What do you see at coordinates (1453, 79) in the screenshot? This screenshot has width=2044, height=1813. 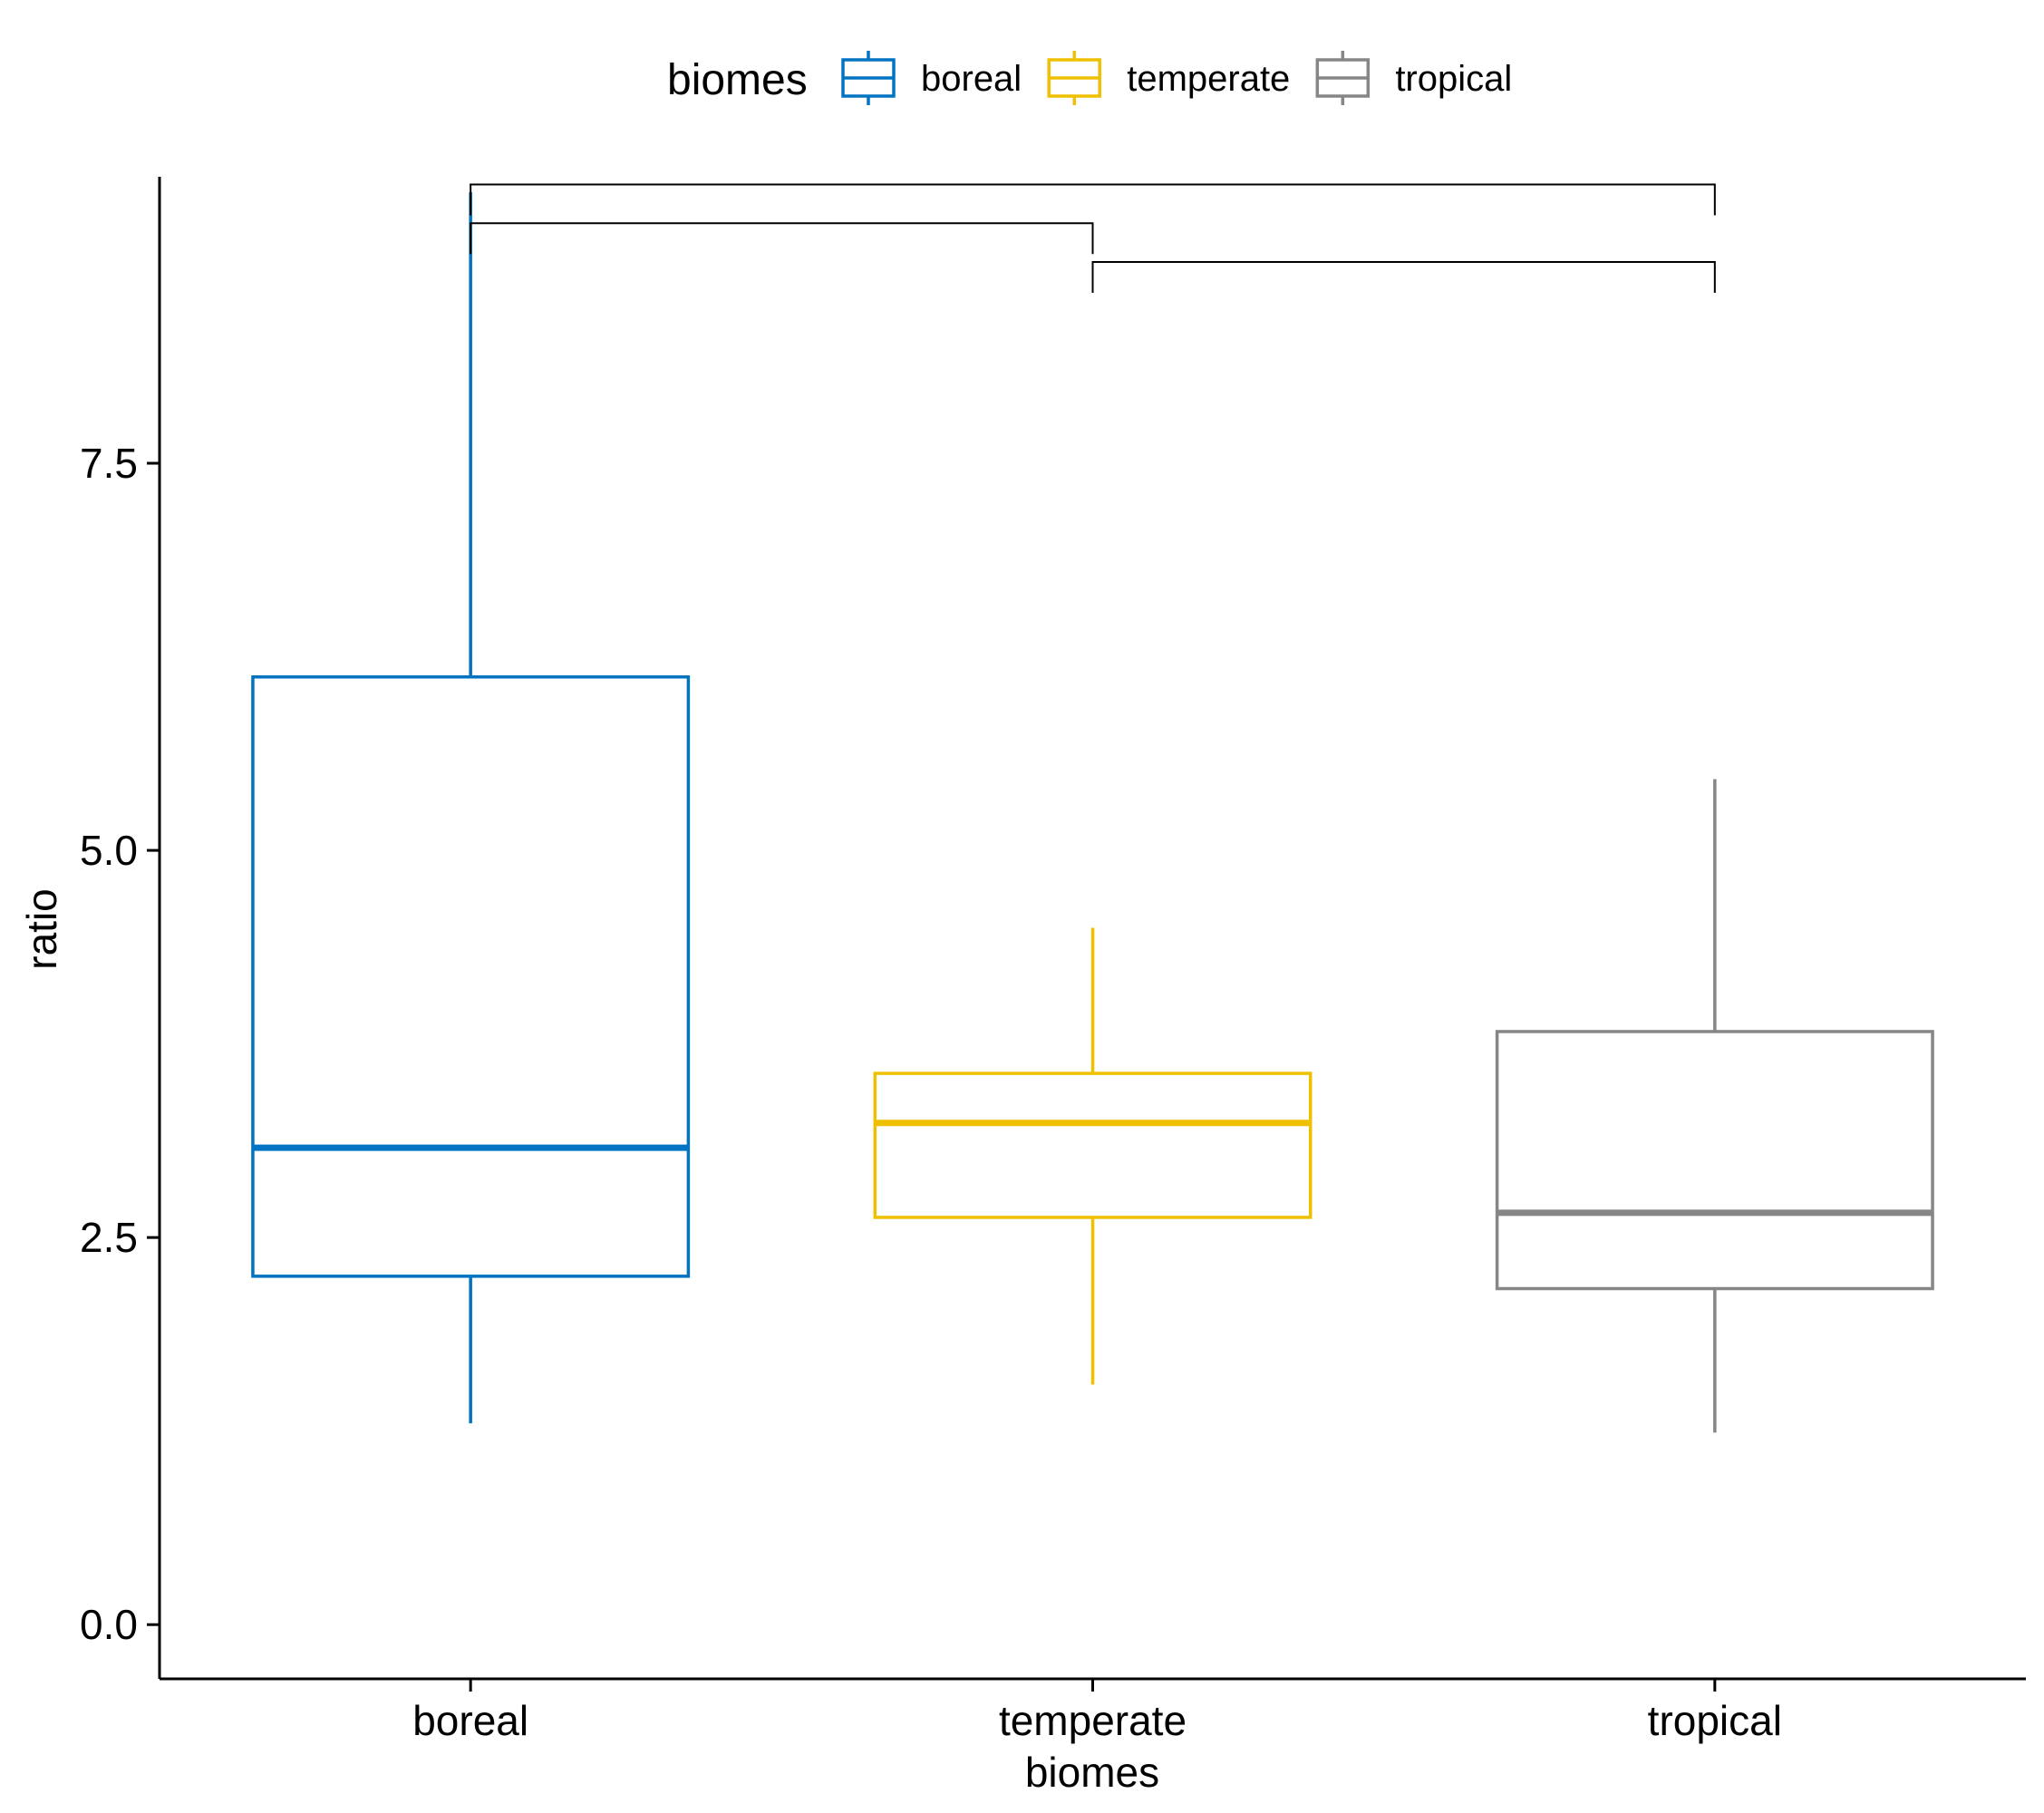 I see `legend-label: tropical` at bounding box center [1453, 79].